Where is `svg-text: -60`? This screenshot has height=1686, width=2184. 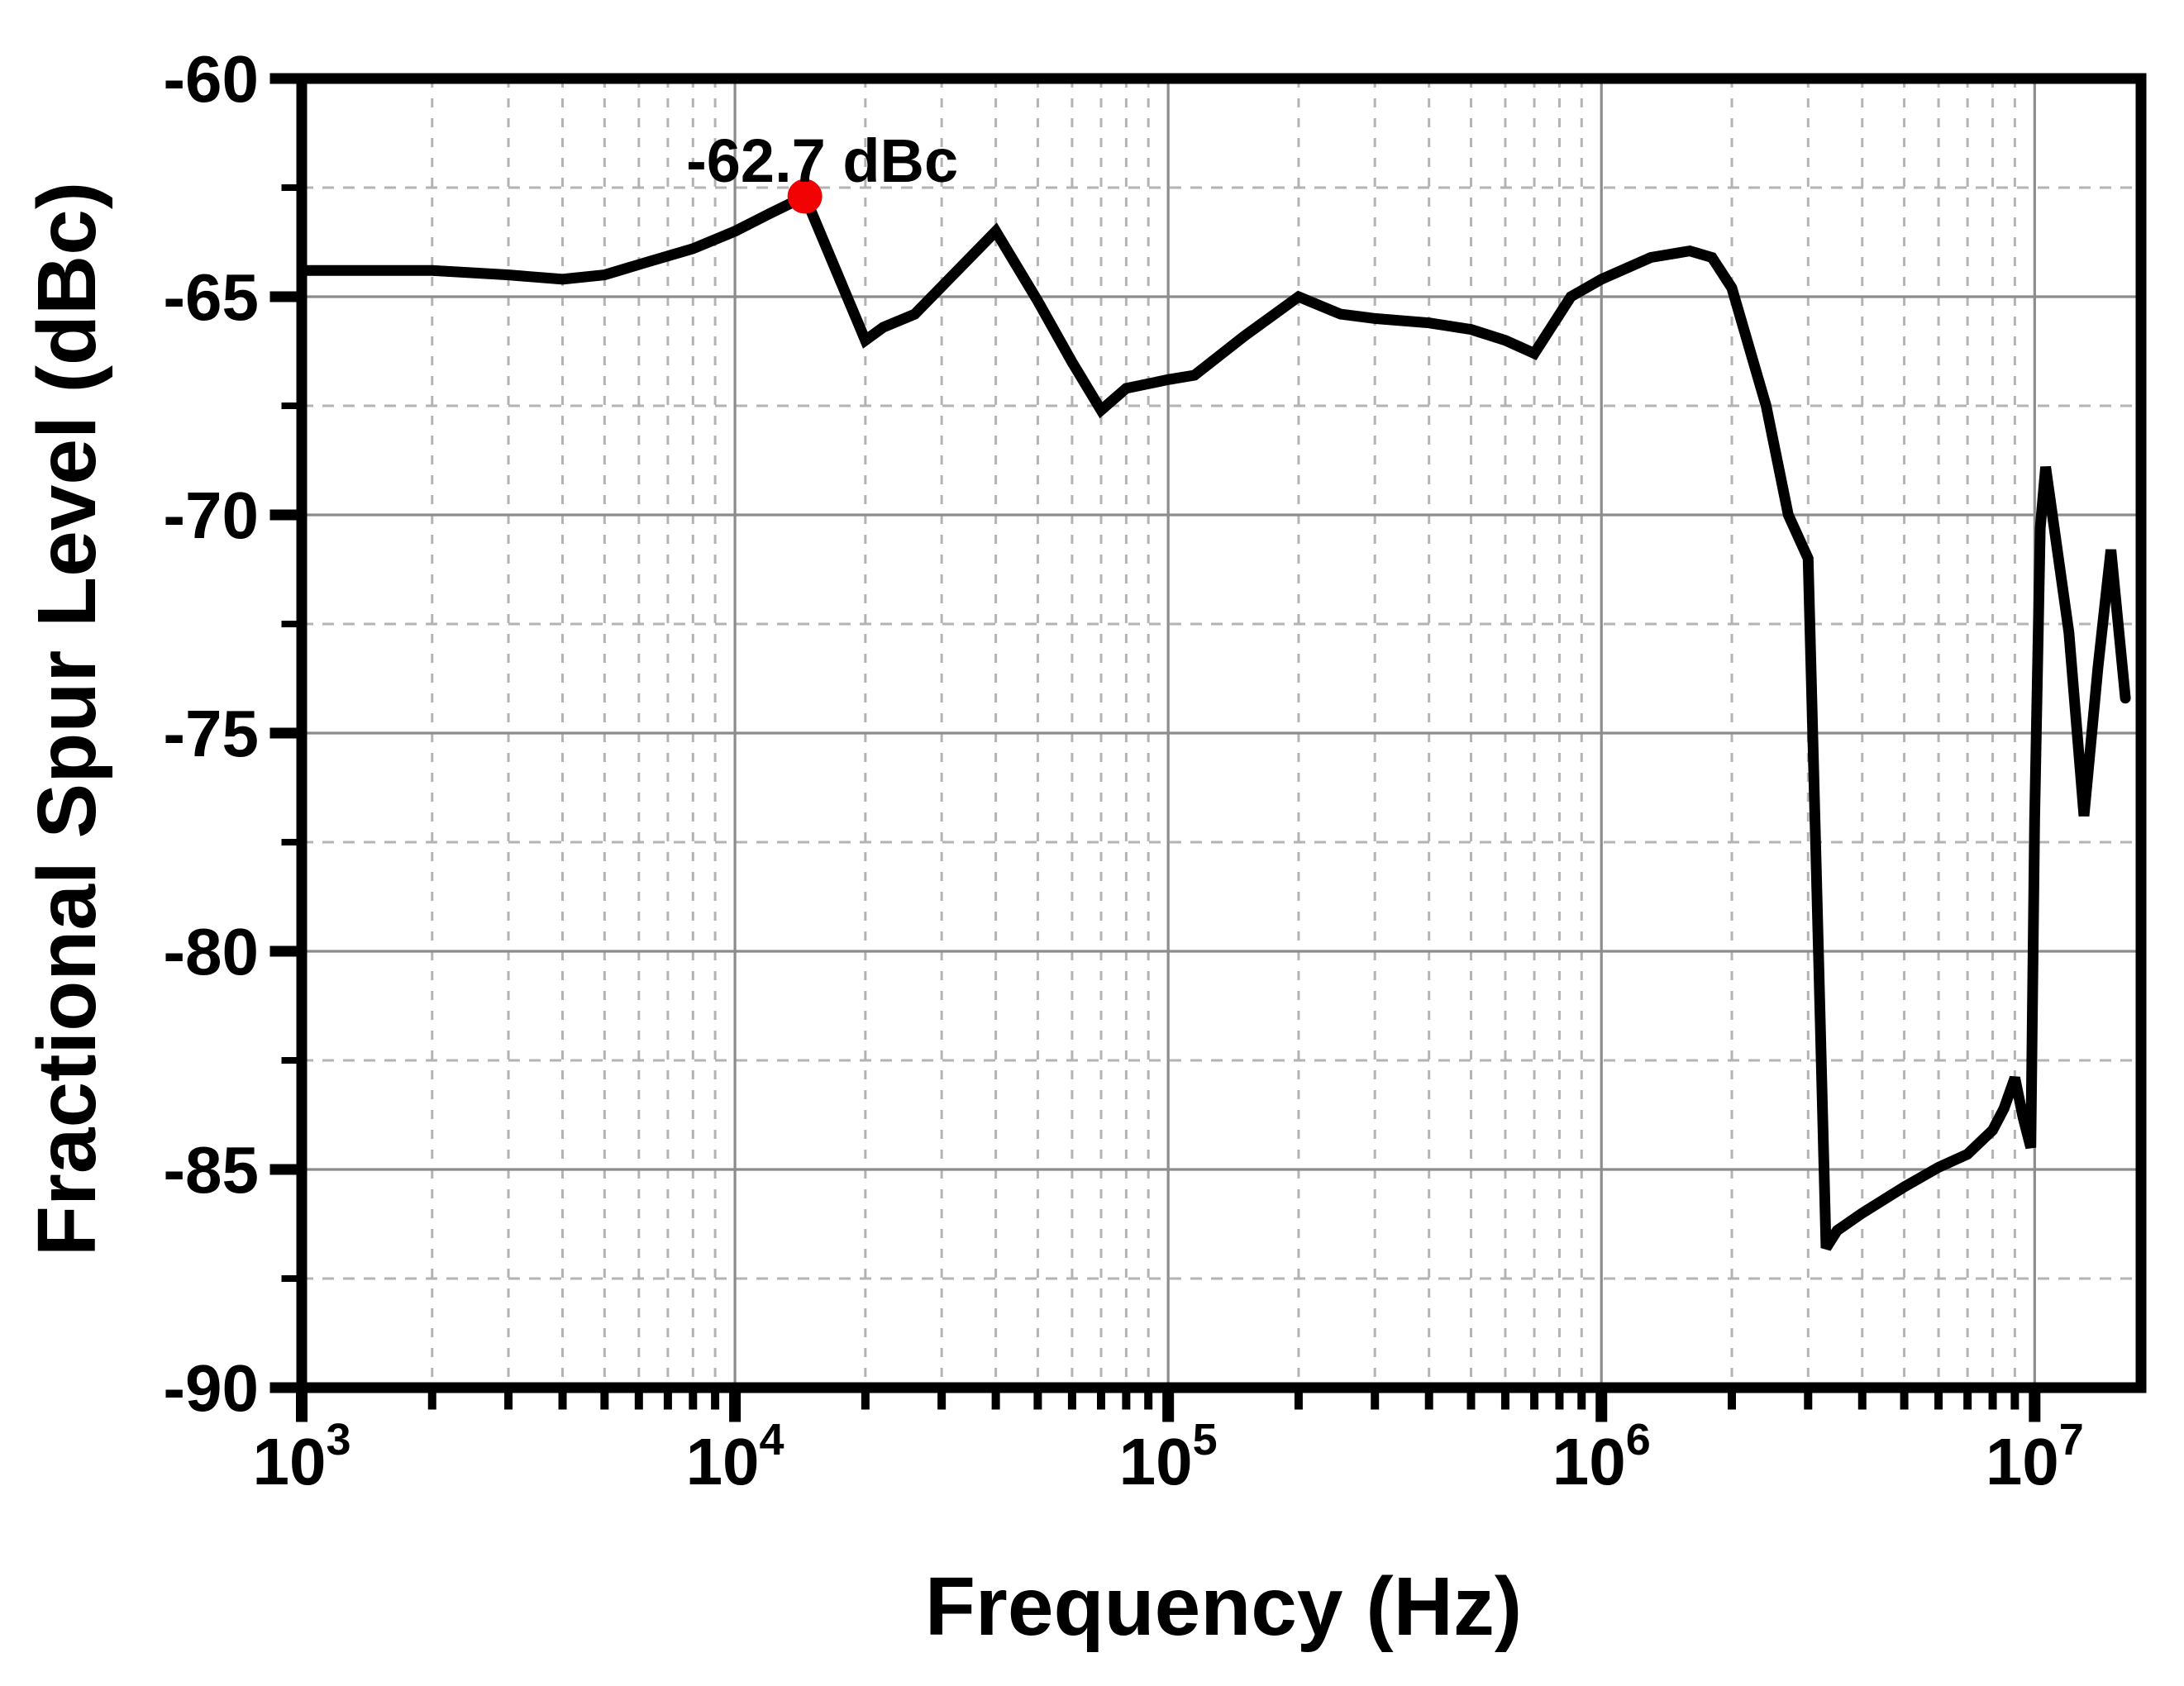 svg-text: -60 is located at coordinates (211, 79).